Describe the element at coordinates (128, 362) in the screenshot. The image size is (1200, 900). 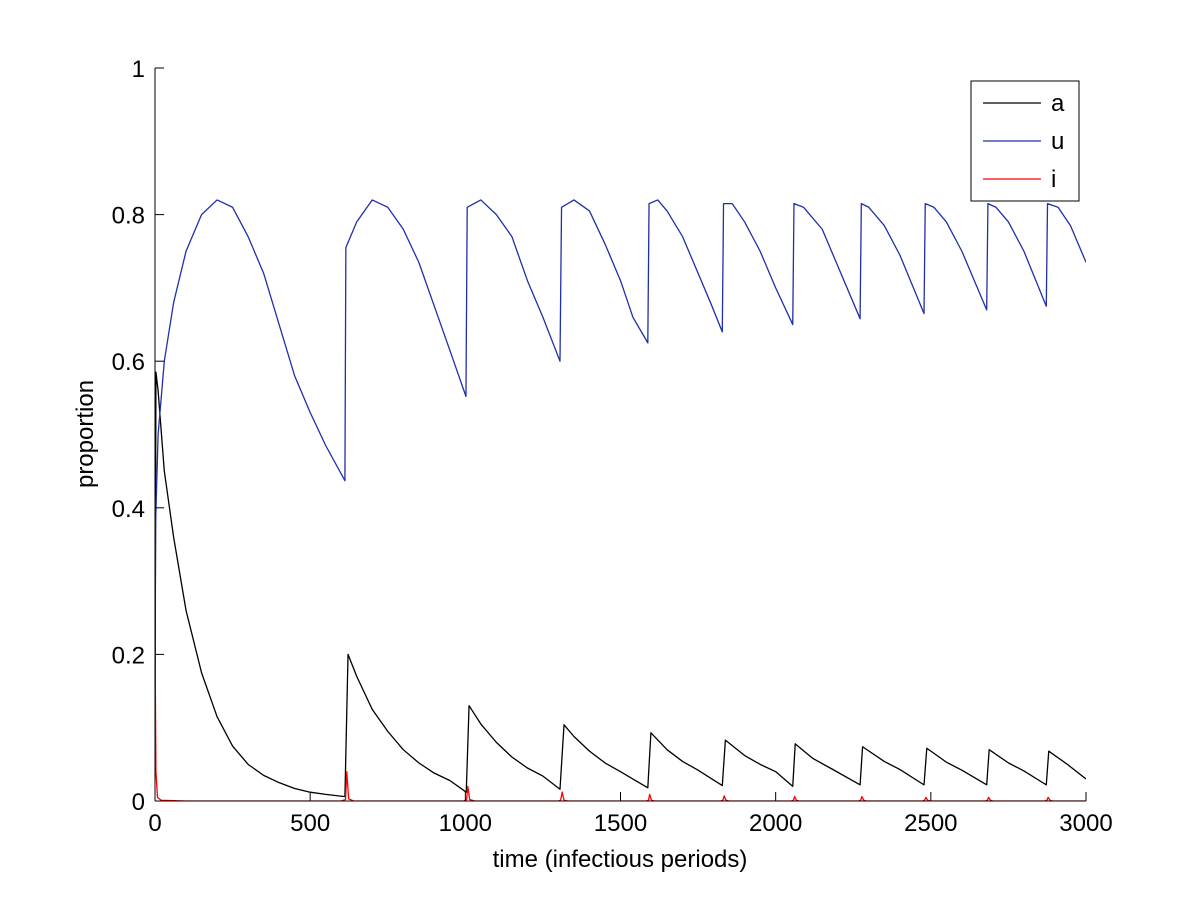
I see `y-tick-label: 0.6` at that location.